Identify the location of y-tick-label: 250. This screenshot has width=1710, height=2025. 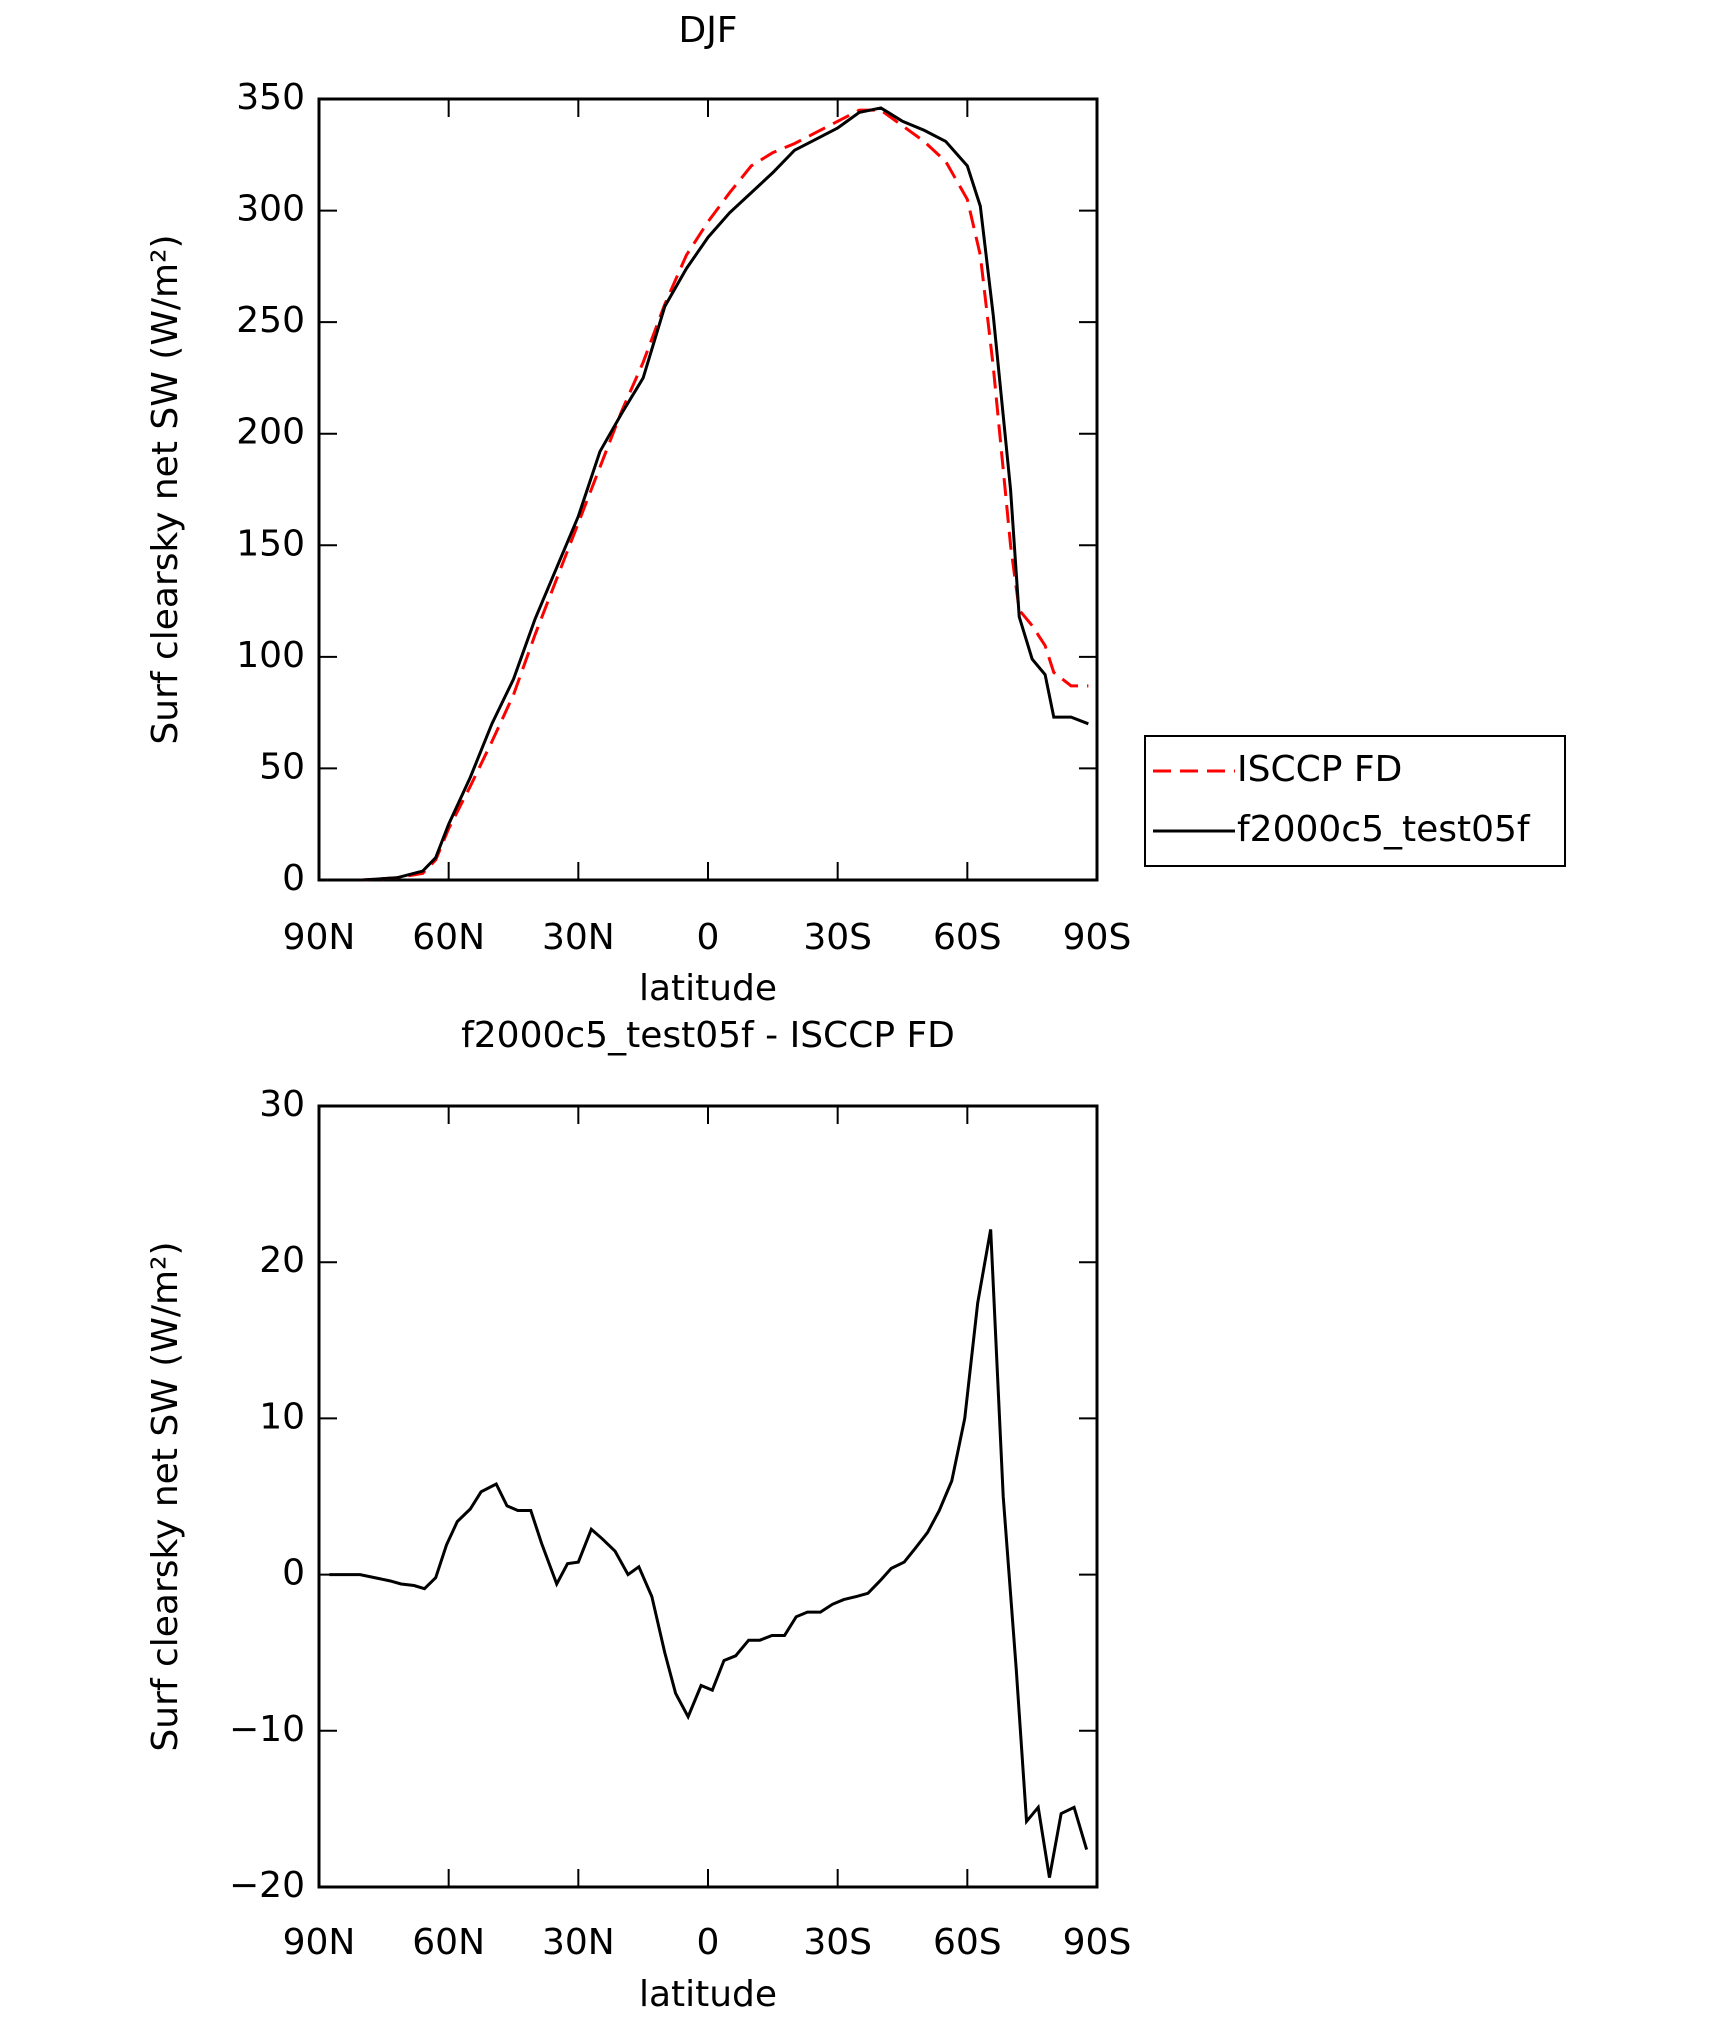
(270, 320).